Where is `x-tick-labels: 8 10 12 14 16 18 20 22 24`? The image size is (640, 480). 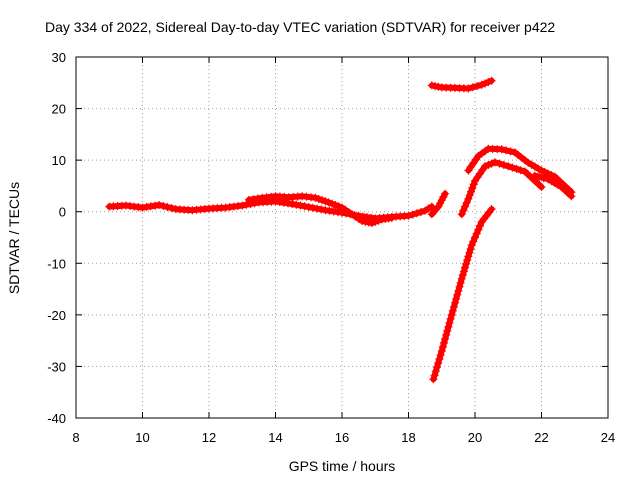 x-tick-labels: 8 10 12 14 16 18 20 22 24 is located at coordinates (343, 437).